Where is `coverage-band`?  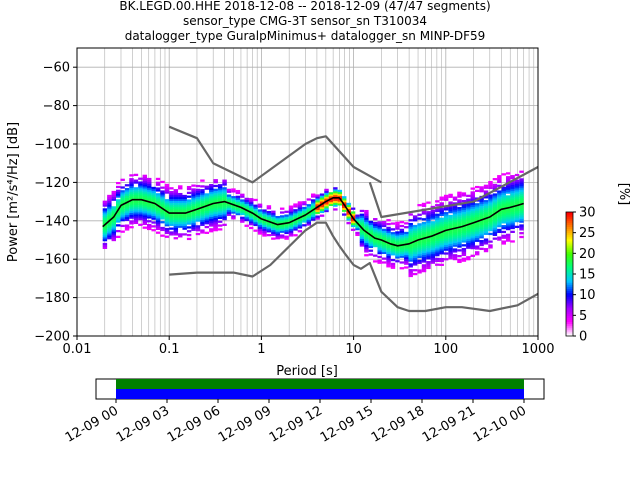
coverage-band is located at coordinates (320, 384).